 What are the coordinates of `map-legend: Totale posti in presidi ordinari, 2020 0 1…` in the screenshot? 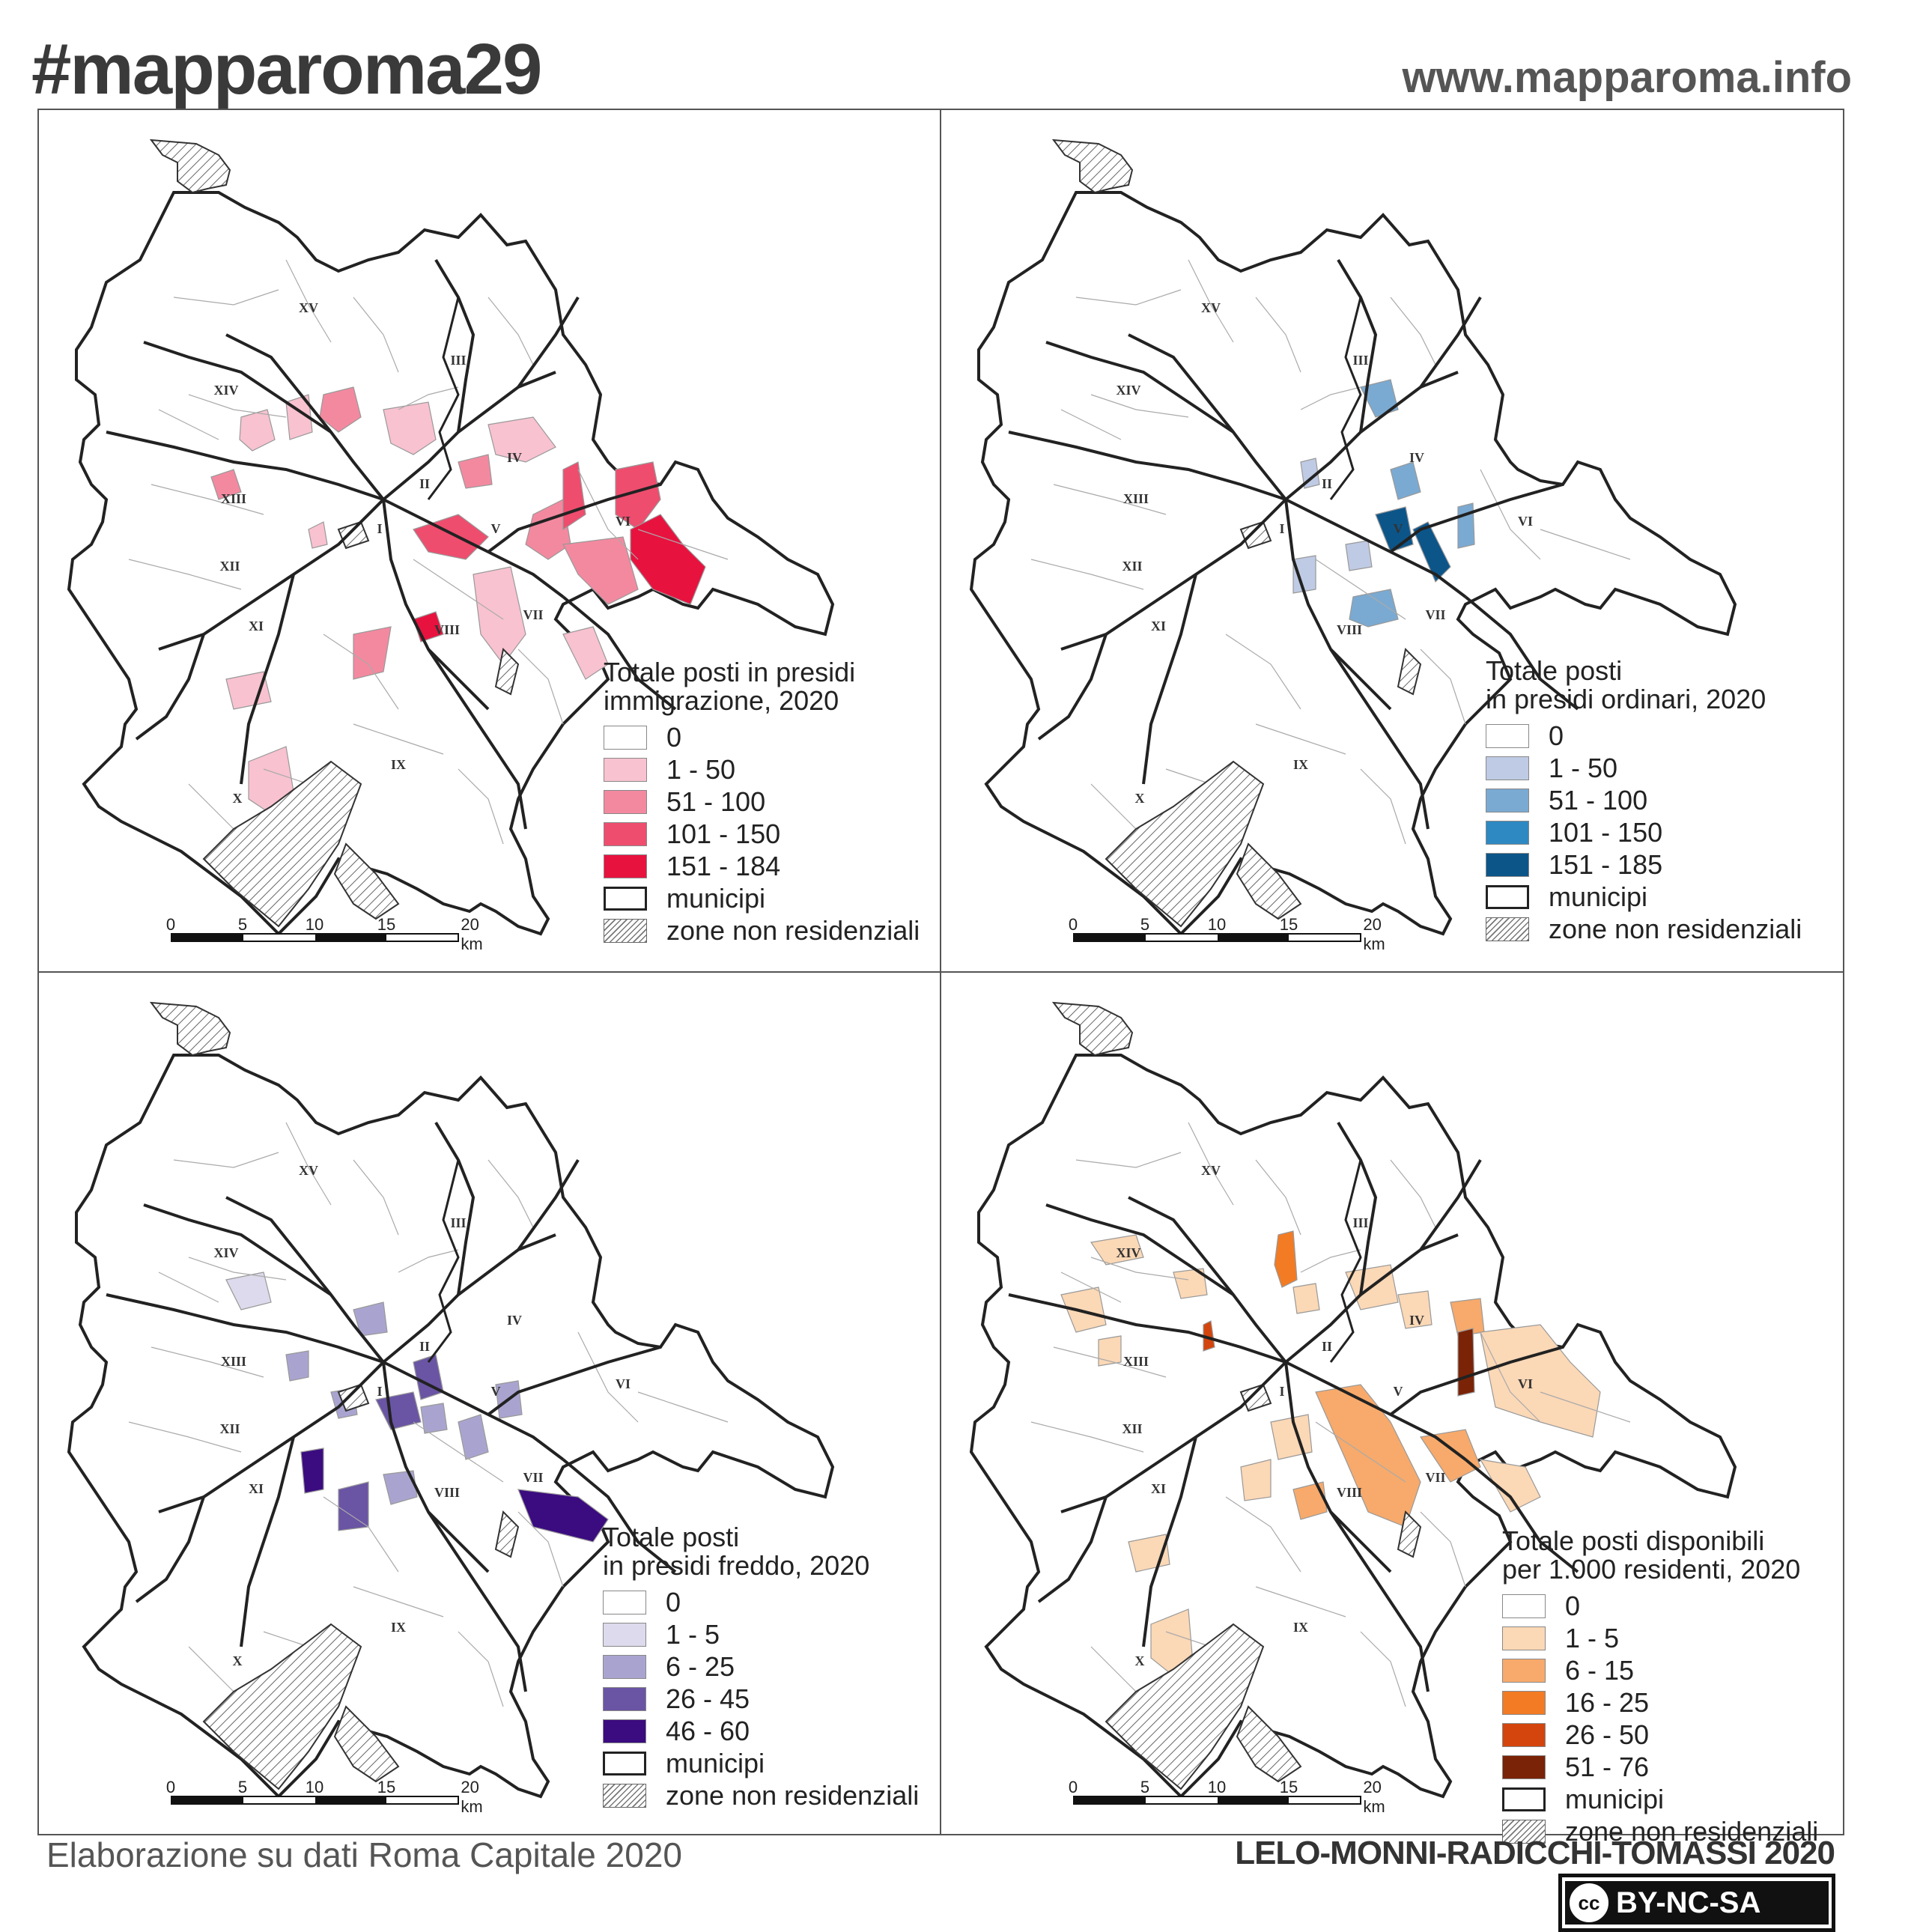 It's located at (1644, 801).